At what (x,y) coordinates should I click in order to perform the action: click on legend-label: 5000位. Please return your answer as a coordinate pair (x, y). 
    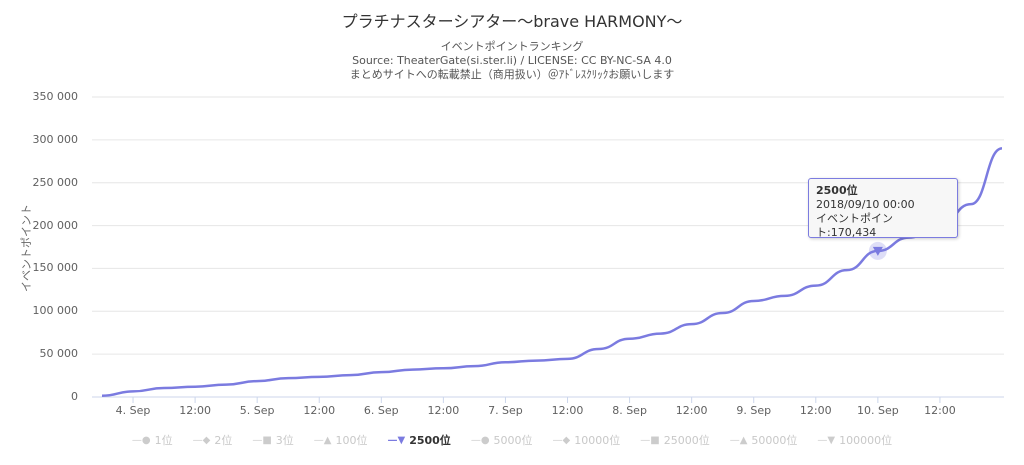
    Looking at the image, I should click on (513, 440).